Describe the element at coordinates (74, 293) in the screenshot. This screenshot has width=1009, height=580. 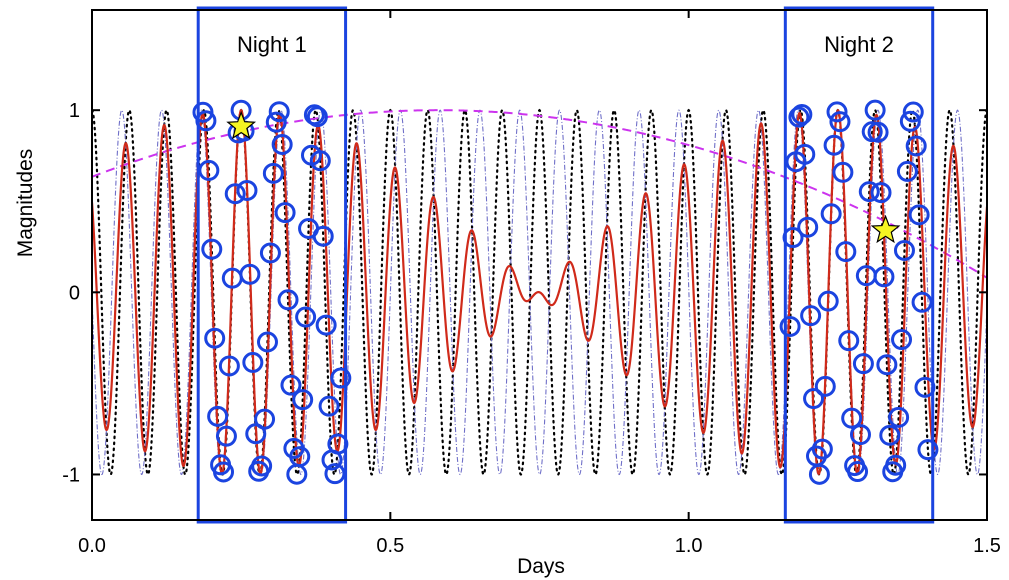
I see `y-tick-label: 0` at that location.